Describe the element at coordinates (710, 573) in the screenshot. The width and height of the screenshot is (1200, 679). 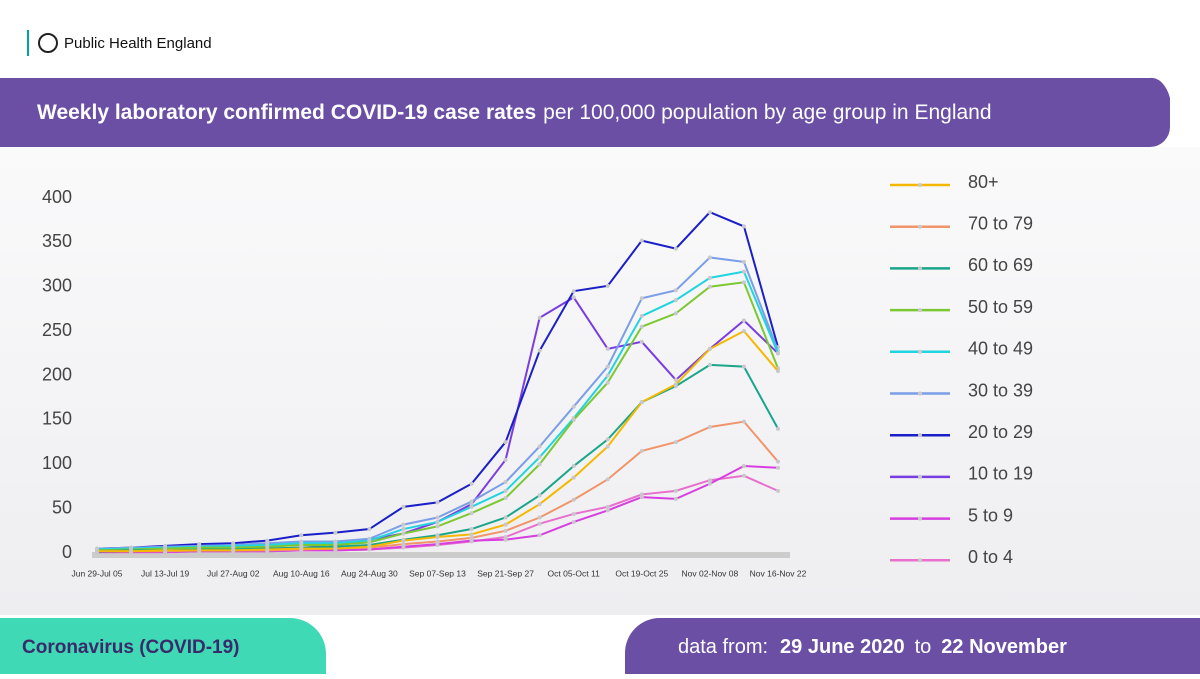
I see `x-tick-label: Nov 02-Nov 08` at that location.